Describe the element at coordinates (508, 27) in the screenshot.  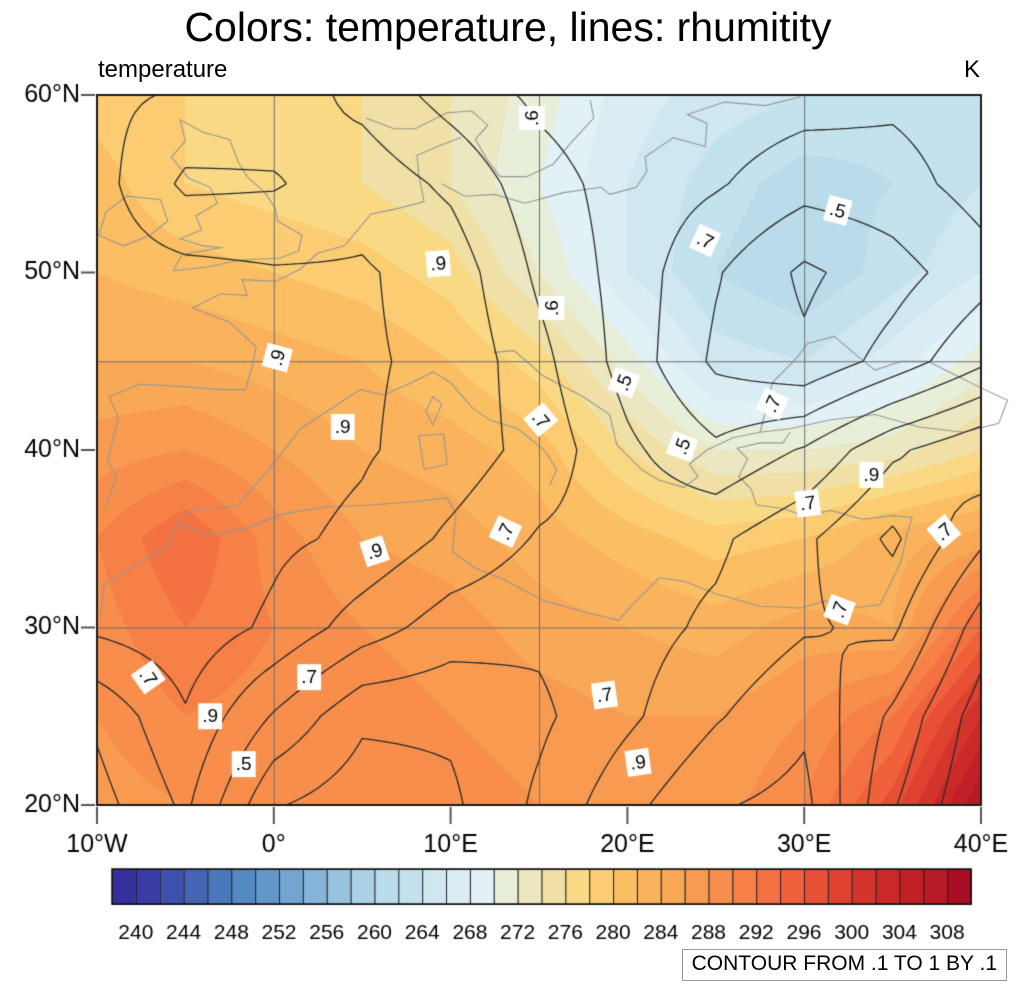
I see `page-title: Colors: temperature, lines: rhumitity` at that location.